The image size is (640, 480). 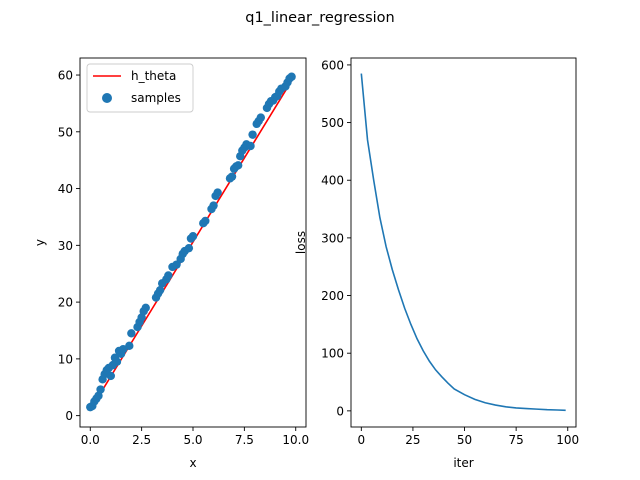 What do you see at coordinates (412, 440) in the screenshot?
I see `x-tick-label: 25` at bounding box center [412, 440].